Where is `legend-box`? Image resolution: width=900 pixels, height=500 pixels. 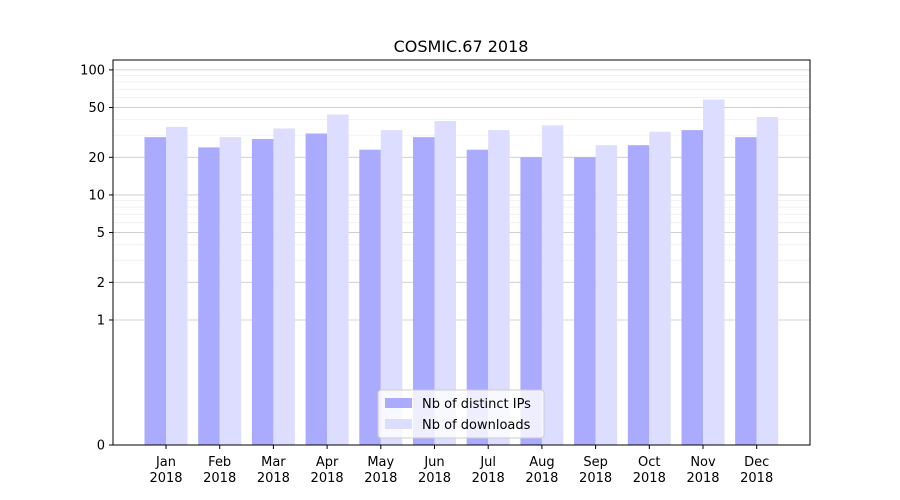 legend-box is located at coordinates (461, 414).